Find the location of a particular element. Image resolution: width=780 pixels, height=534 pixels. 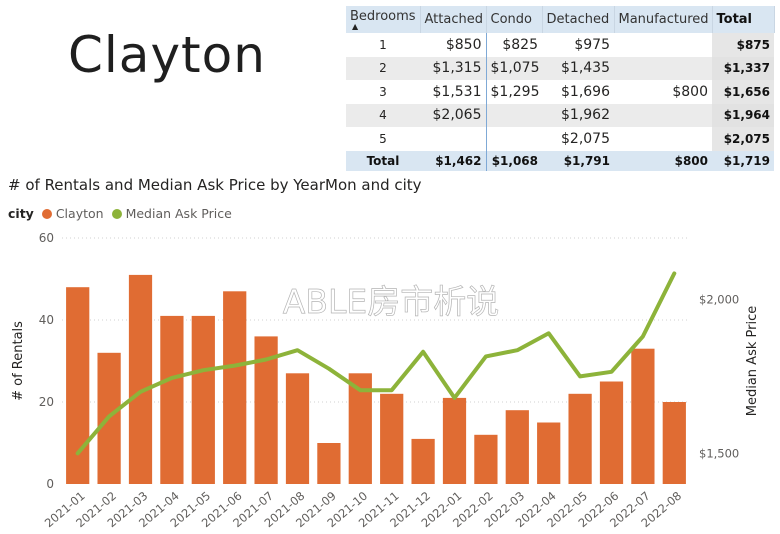

matrix-row: 3 $1,531 $1,295 $1,696 $800 $1,656 is located at coordinates (560, 92).